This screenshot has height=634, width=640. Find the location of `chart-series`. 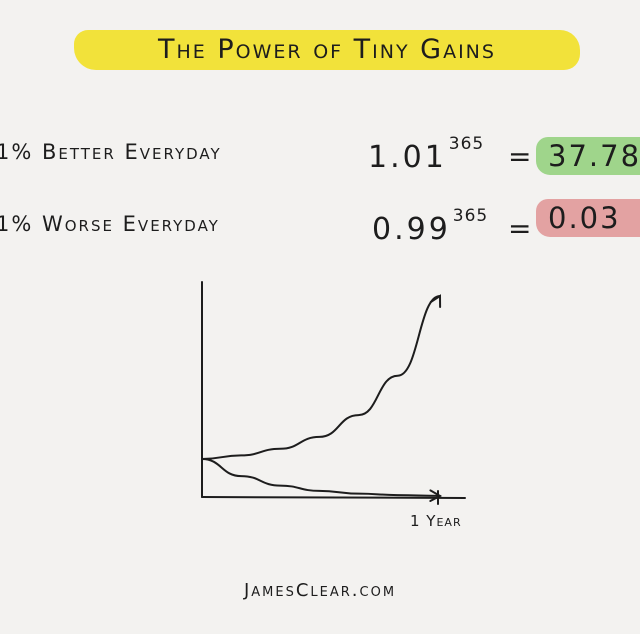

chart-series is located at coordinates (322, 398).